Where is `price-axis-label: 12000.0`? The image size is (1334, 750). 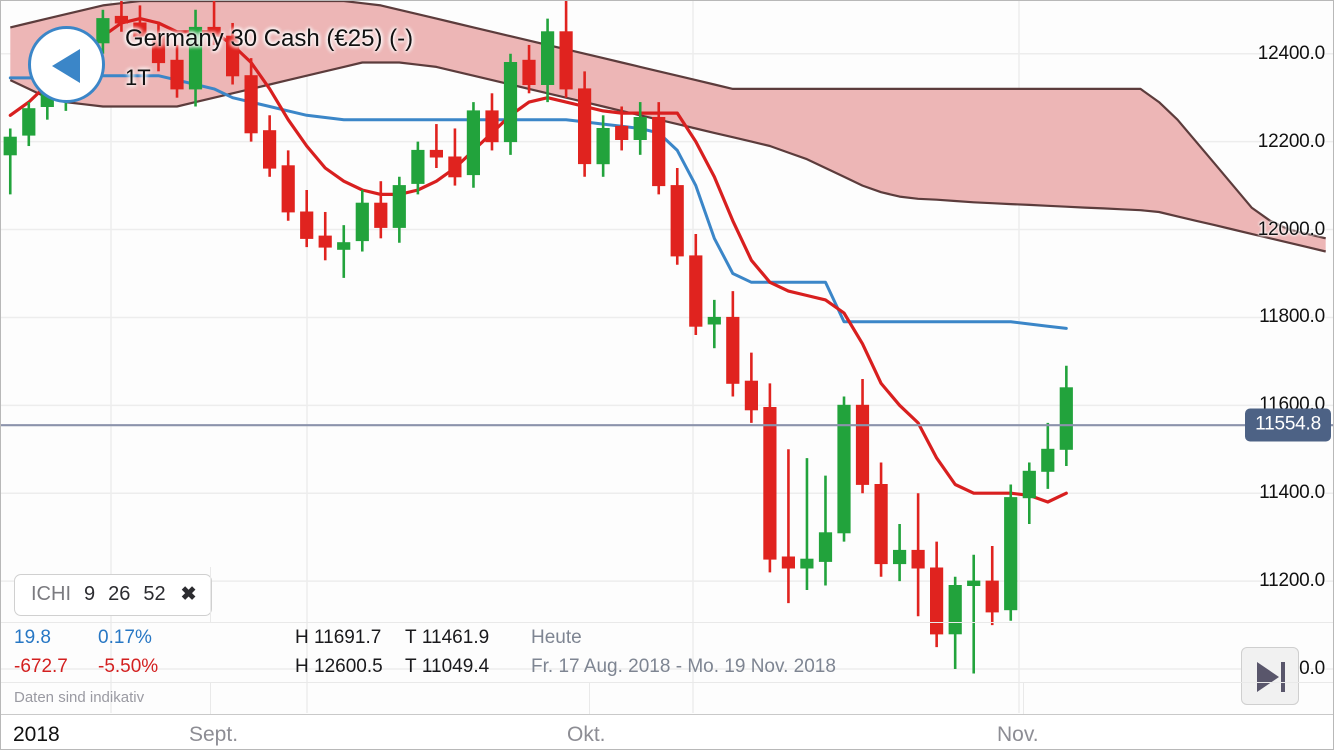 price-axis-label: 12000.0 is located at coordinates (1291, 229).